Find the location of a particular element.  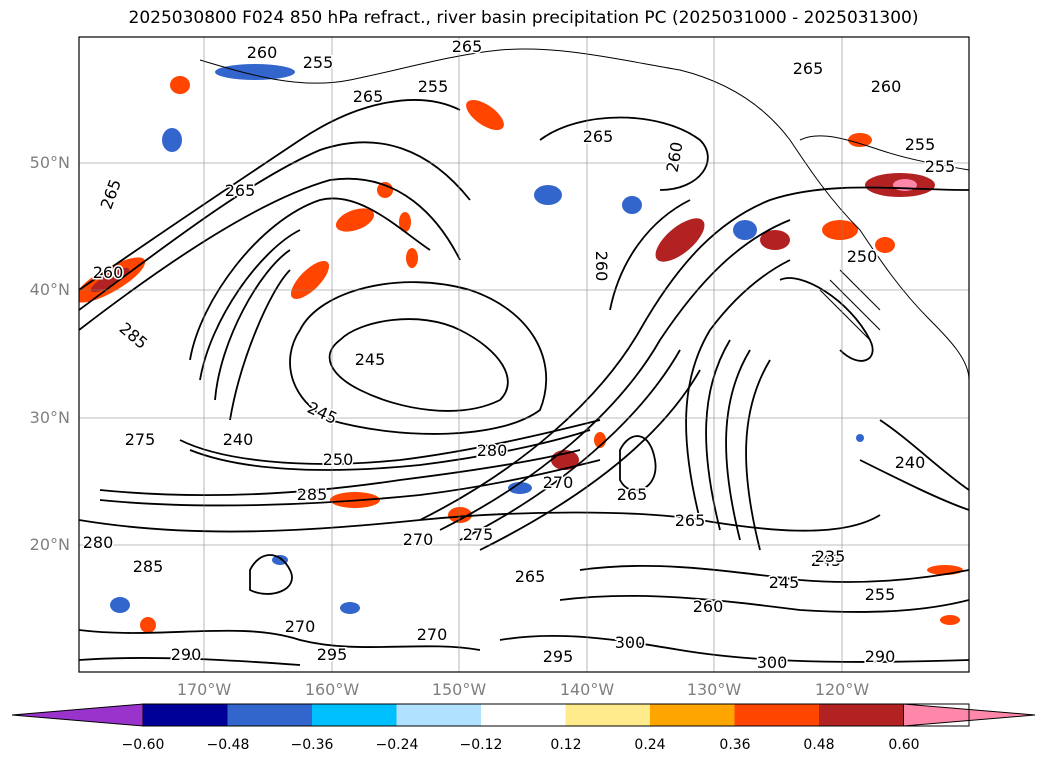

lon-label-130w: 130°W is located at coordinates (714, 689).